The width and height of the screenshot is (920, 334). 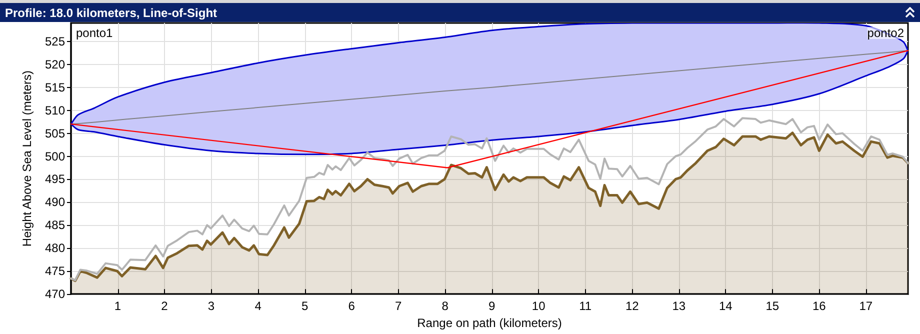 I want to click on y-axis-title: Height Above Sea Level (meters), so click(x=27, y=158).